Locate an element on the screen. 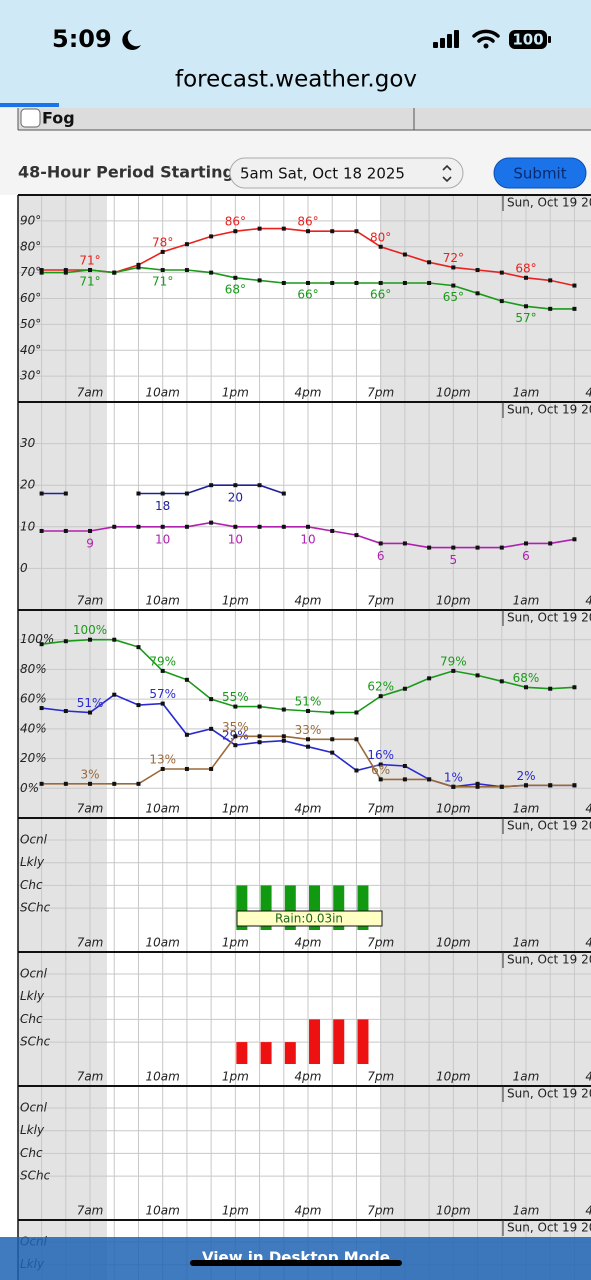 This screenshot has height=1280, width=591. value-label: 57° is located at coordinates (525, 318).